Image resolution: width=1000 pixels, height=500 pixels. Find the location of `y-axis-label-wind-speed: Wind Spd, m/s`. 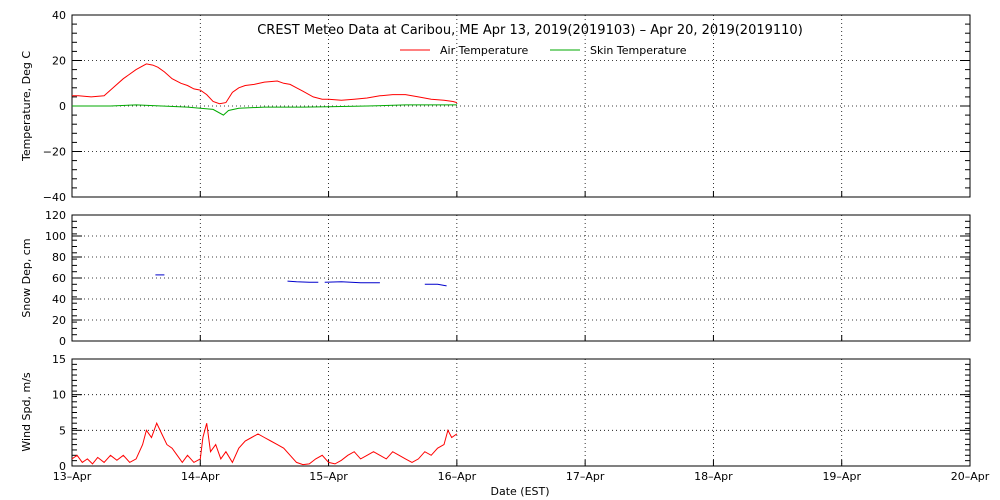

y-axis-label-wind-speed: Wind Spd, m/s is located at coordinates (26, 412).